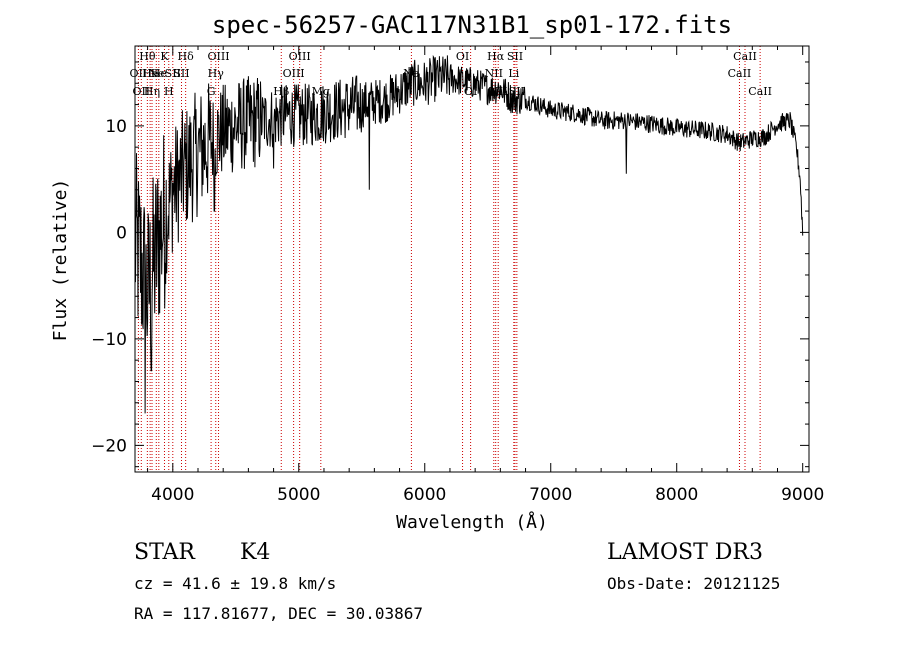 The width and height of the screenshot is (900, 649). What do you see at coordinates (116, 127) in the screenshot?
I see `y-tick-label: 10` at bounding box center [116, 127].